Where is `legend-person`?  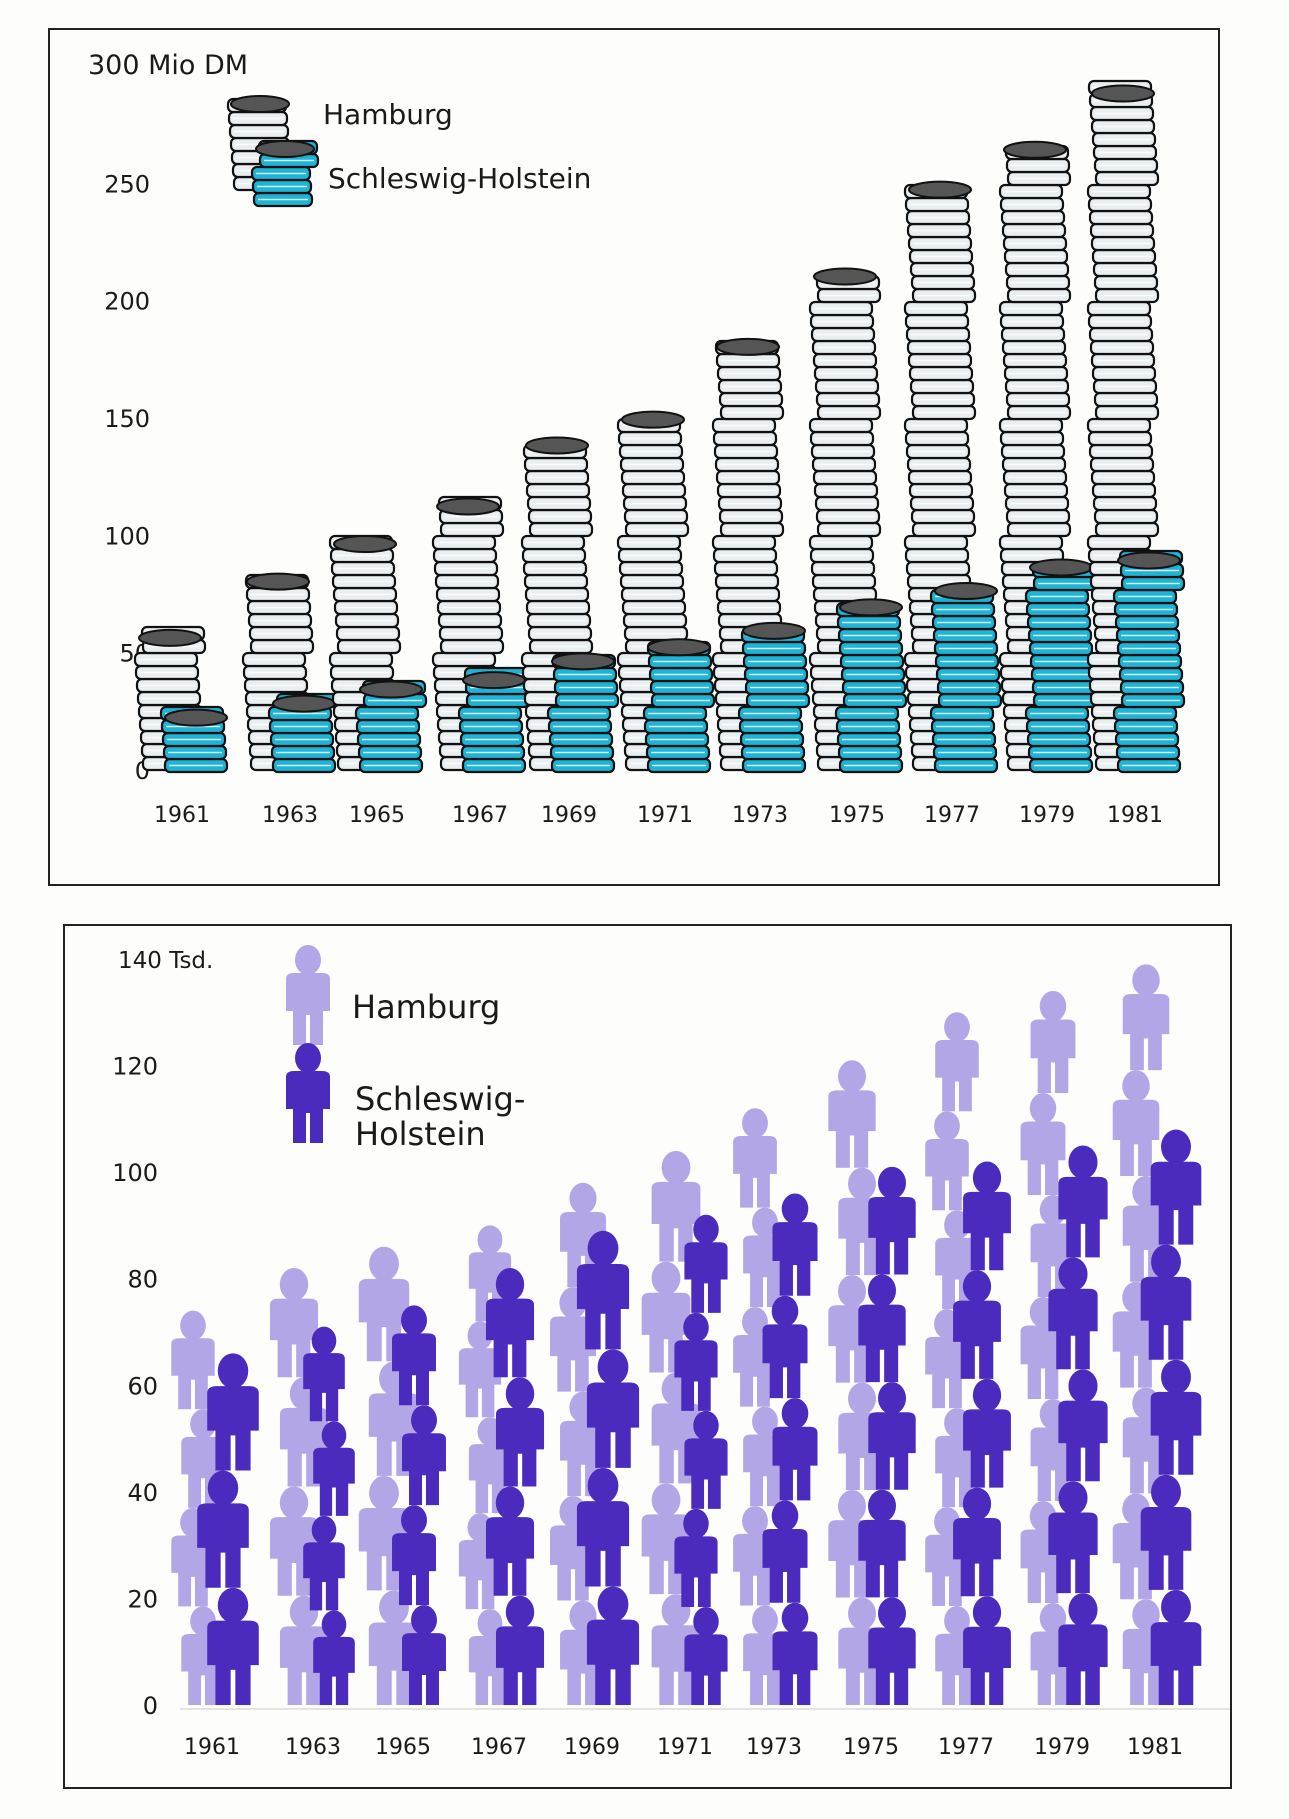 legend-person is located at coordinates (308, 1093).